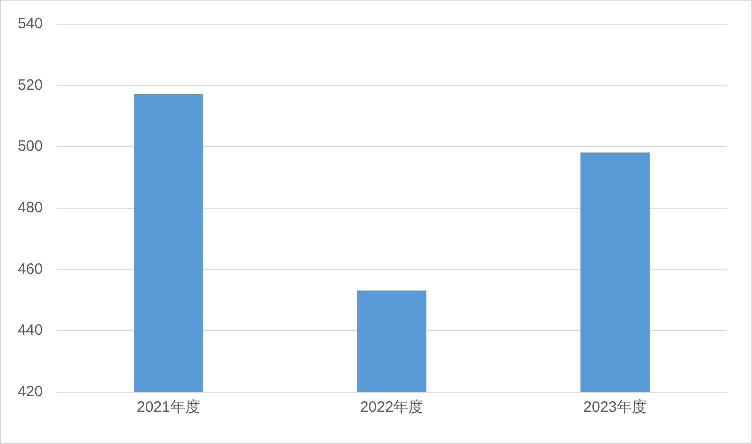 The image size is (752, 444). Describe the element at coordinates (30, 85) in the screenshot. I see `y-tick-label: 520` at that location.